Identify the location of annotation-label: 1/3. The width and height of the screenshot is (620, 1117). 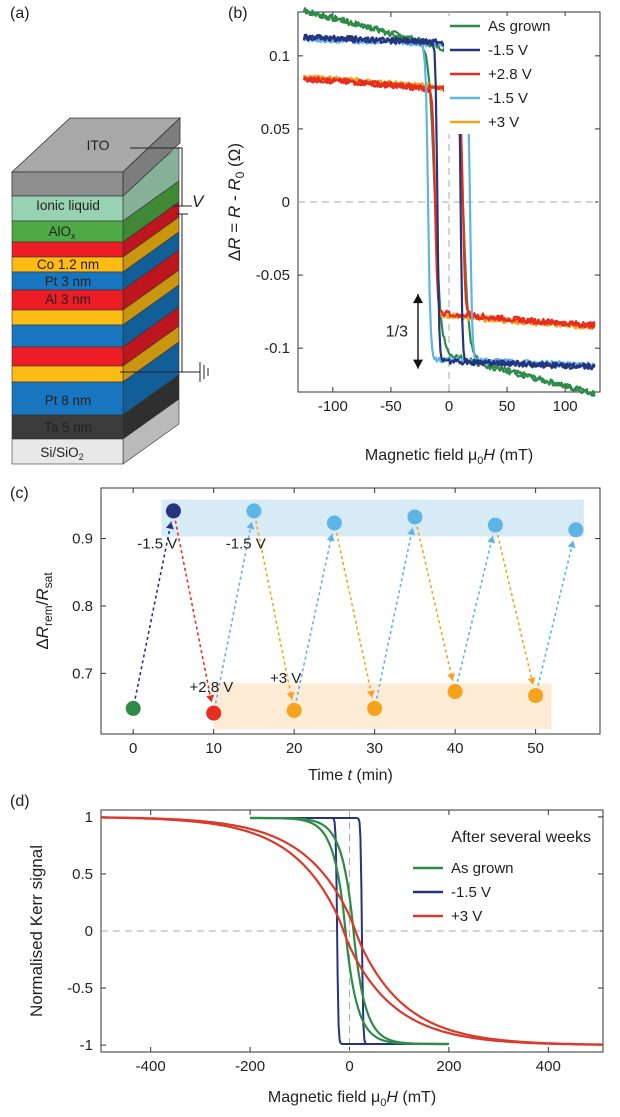
(397, 331).